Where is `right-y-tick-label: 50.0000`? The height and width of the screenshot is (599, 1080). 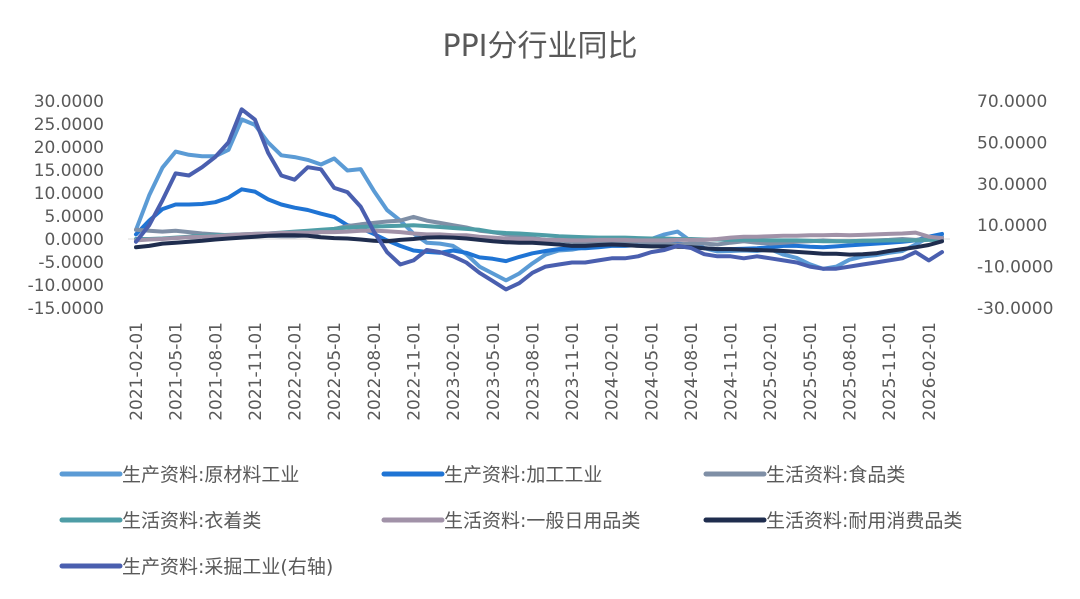
right-y-tick-label: 50.0000 is located at coordinates (1012, 143).